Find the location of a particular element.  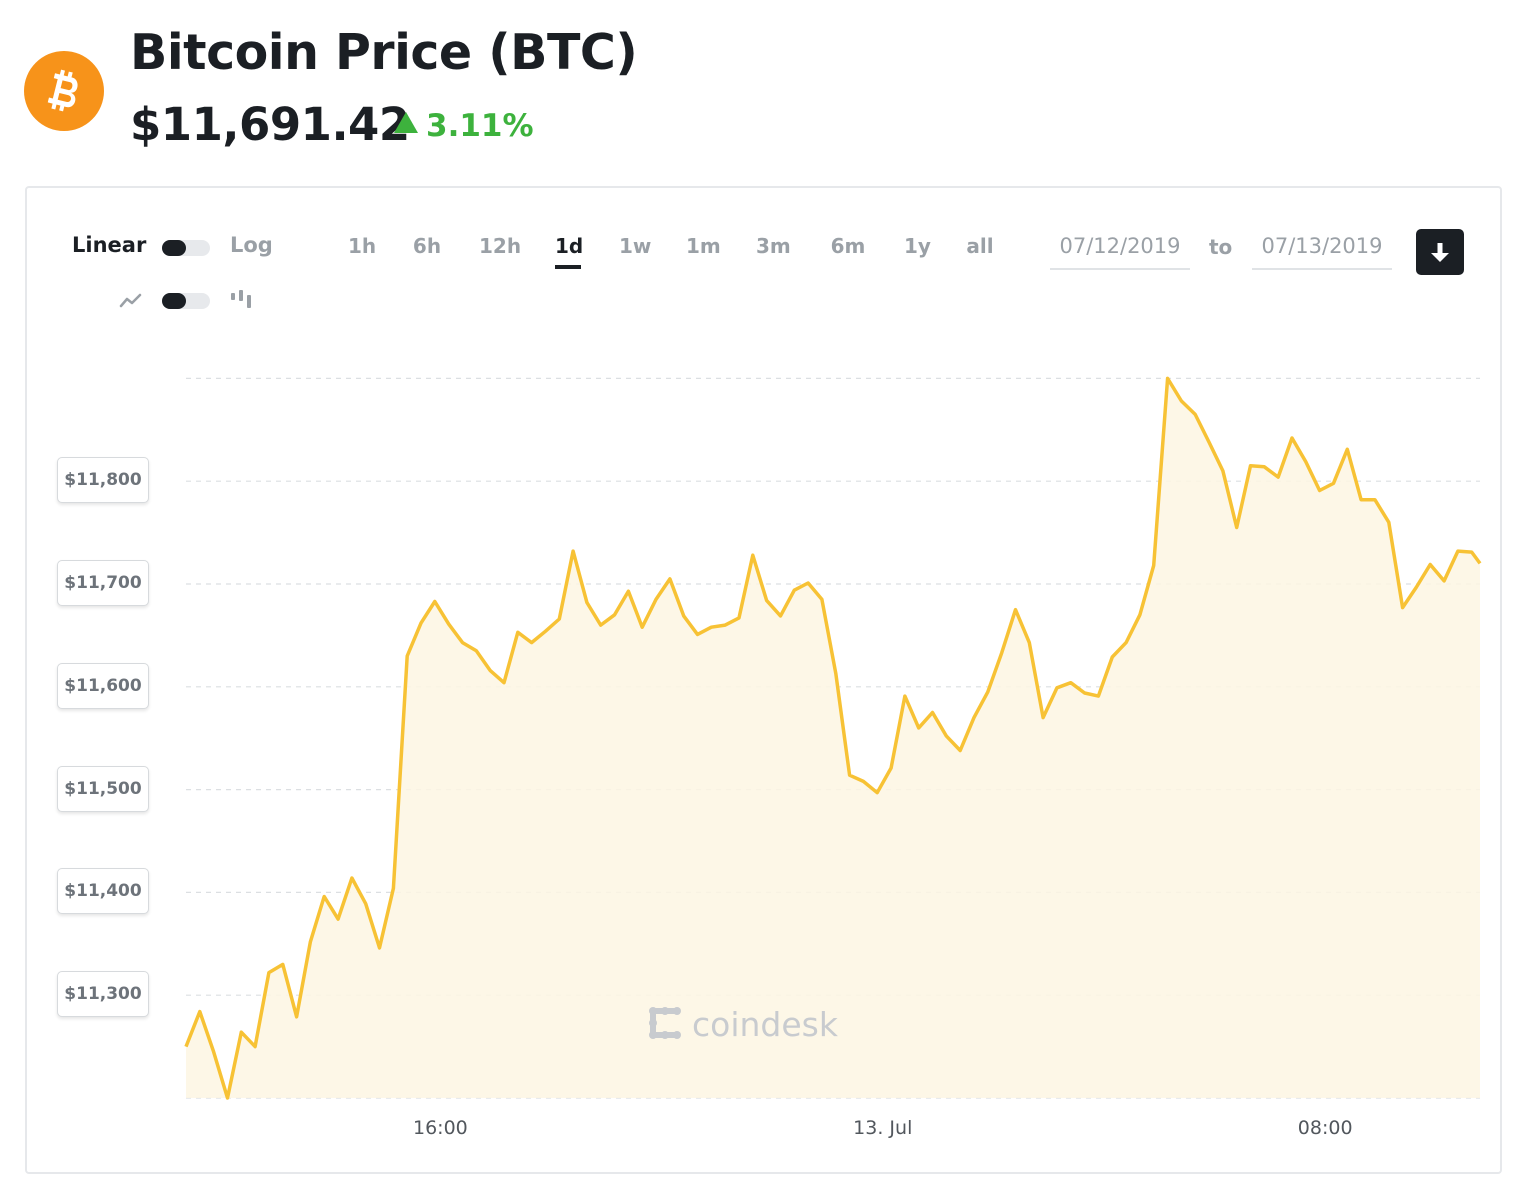

y-axis-tick-label: $11,500 is located at coordinates (103, 788).